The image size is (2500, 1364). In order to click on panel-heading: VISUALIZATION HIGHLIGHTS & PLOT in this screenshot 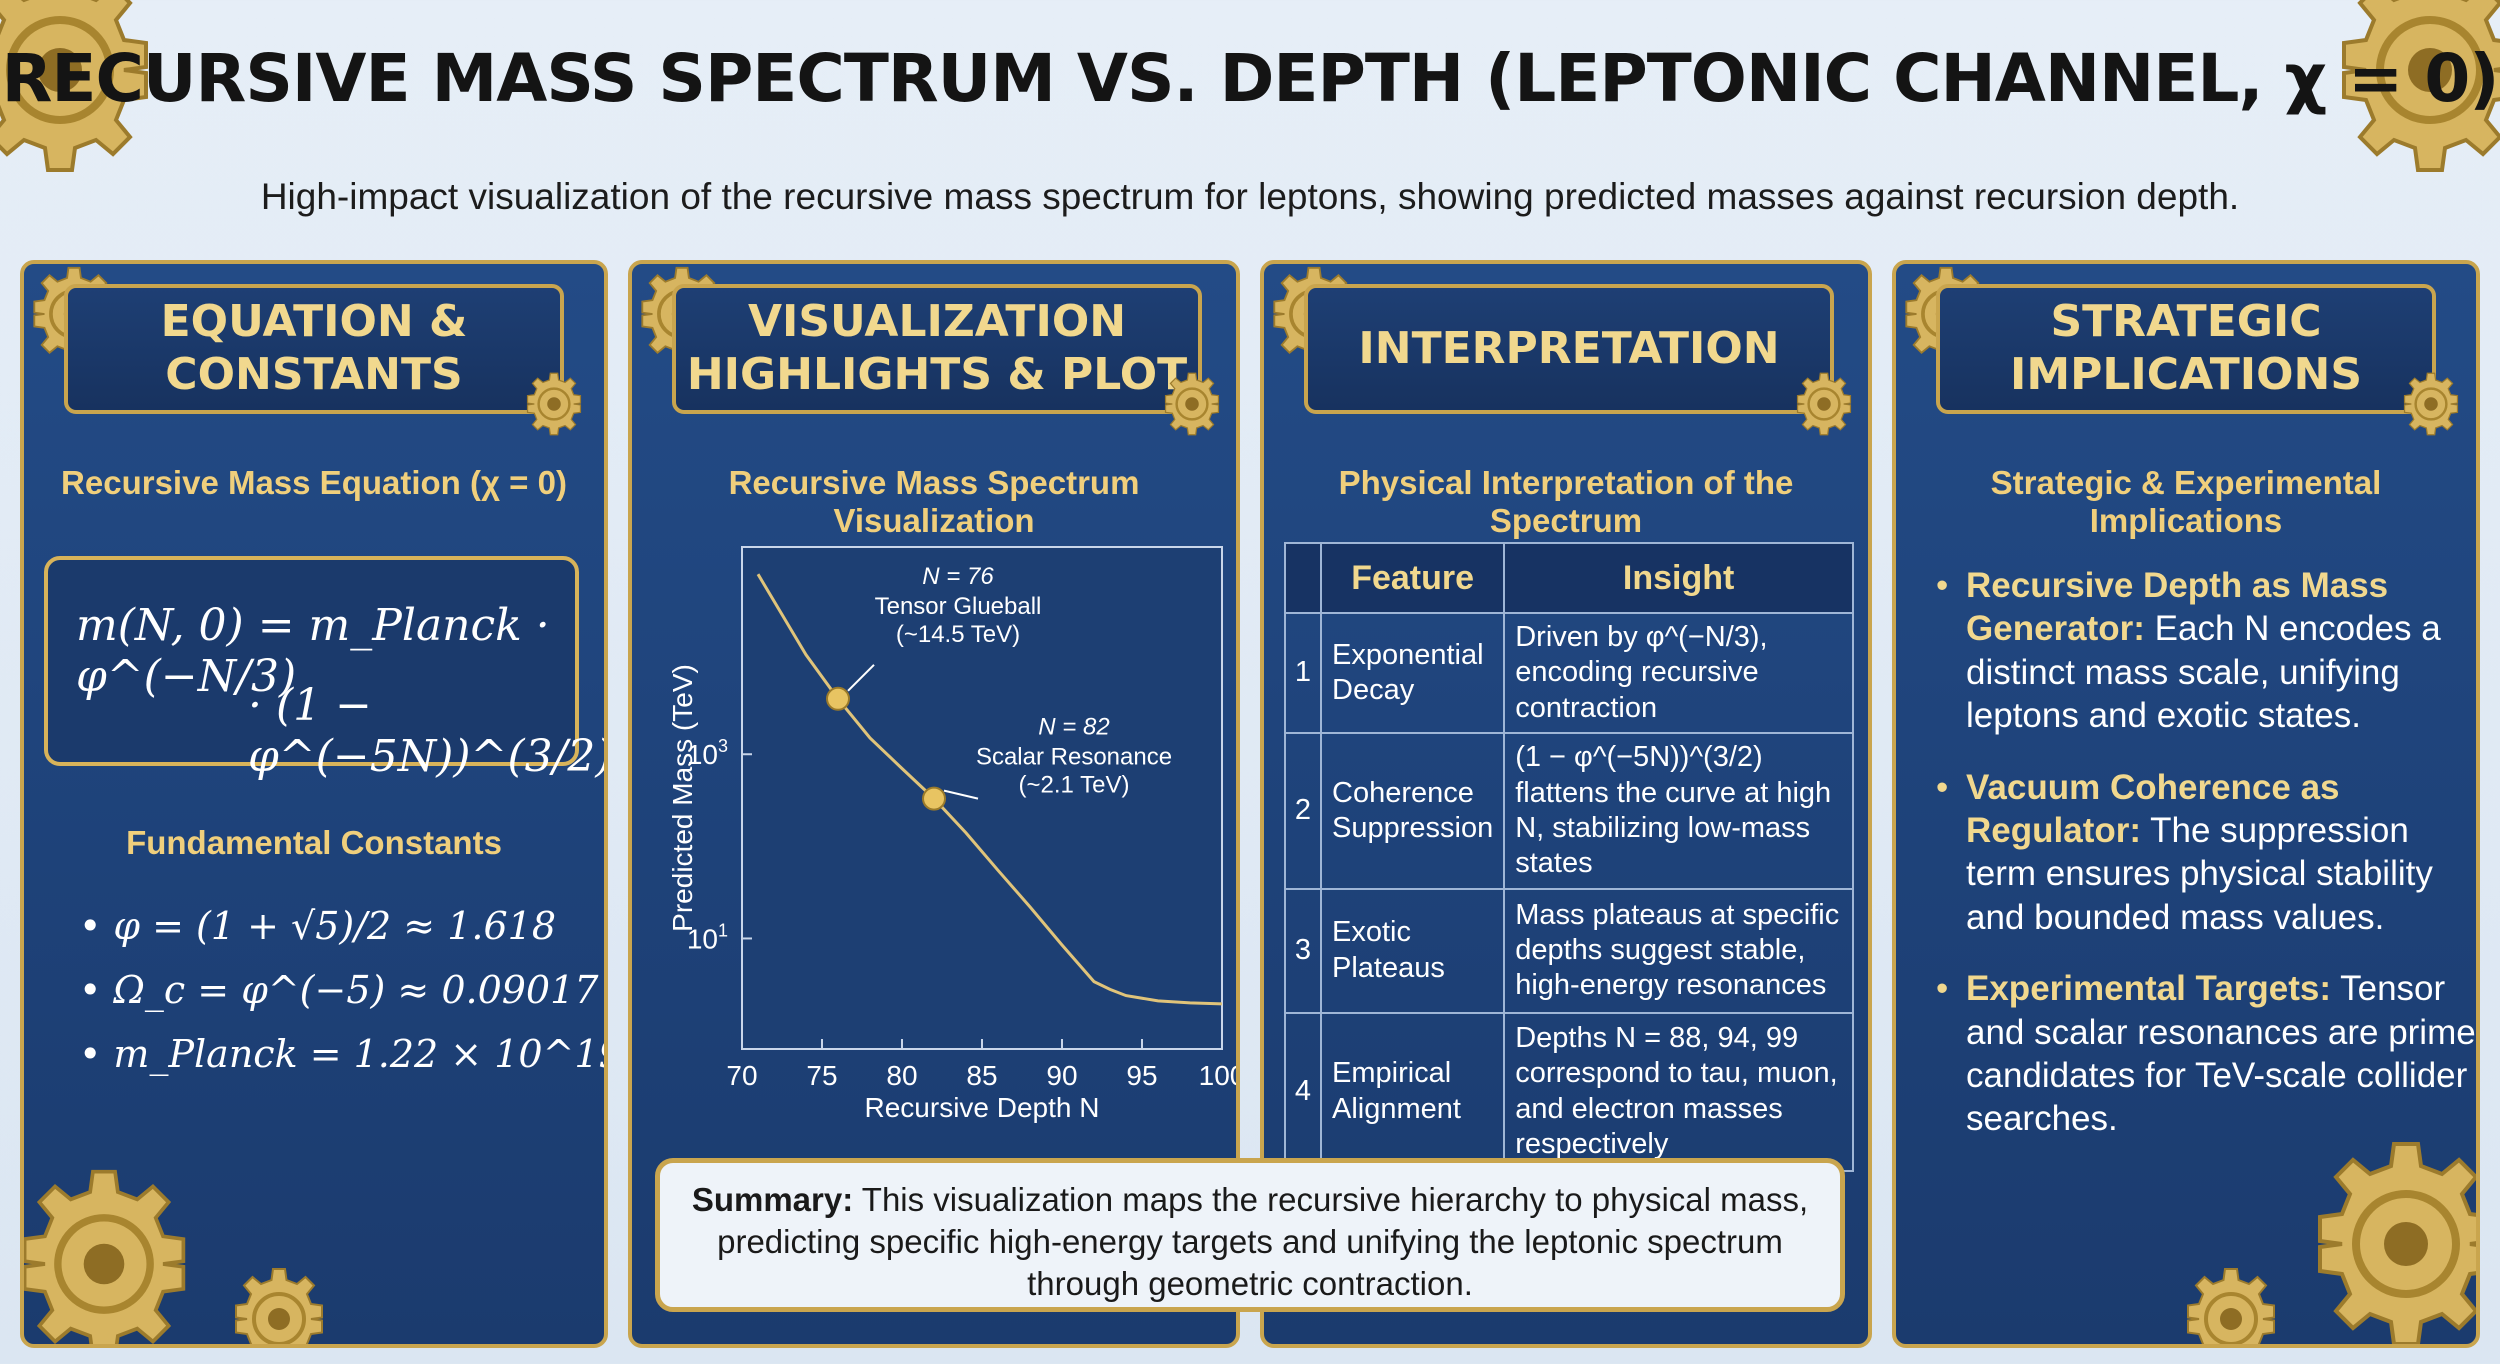, I will do `click(937, 349)`.